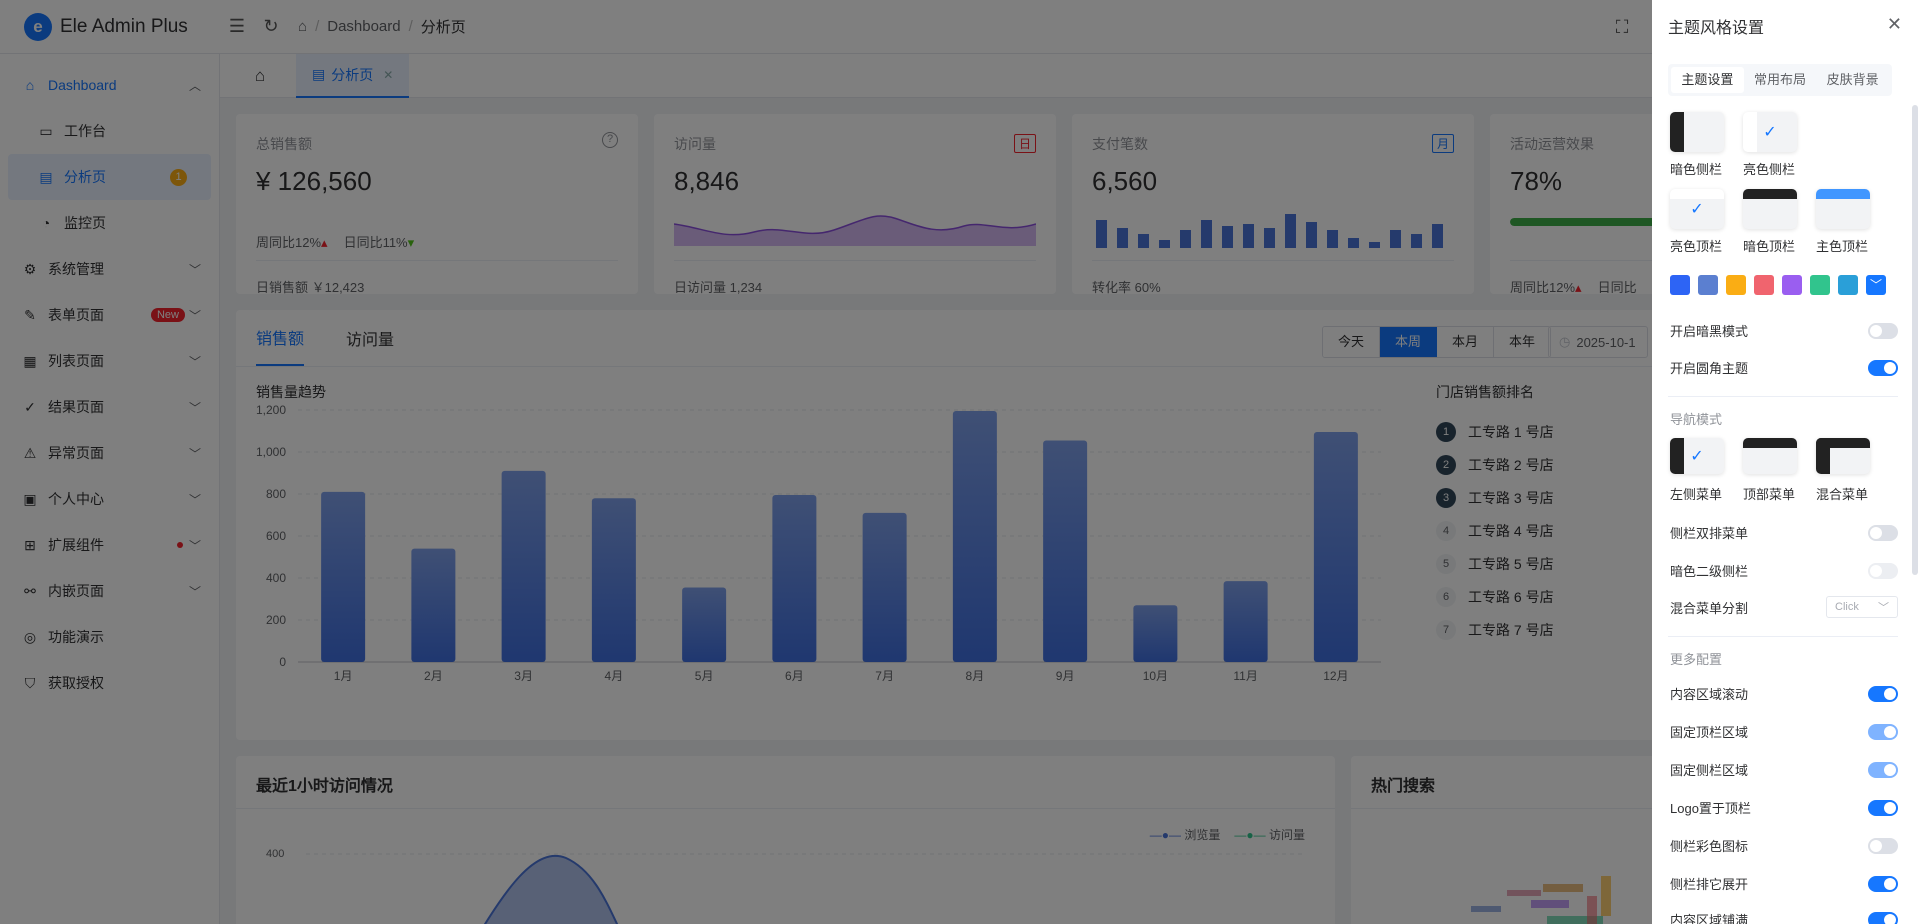 The image size is (1920, 924). Describe the element at coordinates (1883, 769) in the screenshot. I see `fixed-sidebar-switch` at that location.